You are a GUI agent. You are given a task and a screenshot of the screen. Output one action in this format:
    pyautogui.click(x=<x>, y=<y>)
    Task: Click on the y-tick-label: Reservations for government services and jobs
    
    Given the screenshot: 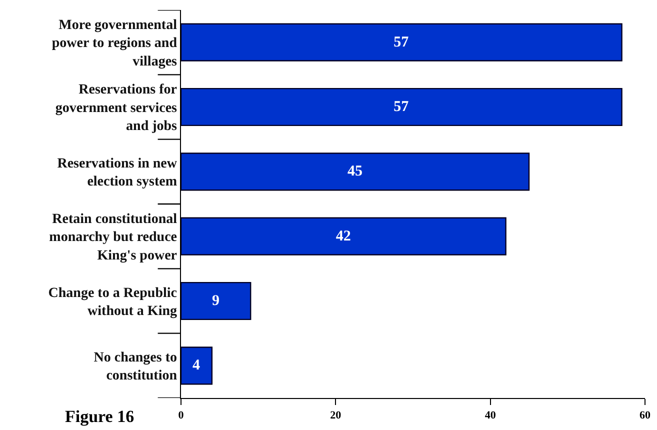 What is the action you would take?
    pyautogui.click(x=116, y=108)
    